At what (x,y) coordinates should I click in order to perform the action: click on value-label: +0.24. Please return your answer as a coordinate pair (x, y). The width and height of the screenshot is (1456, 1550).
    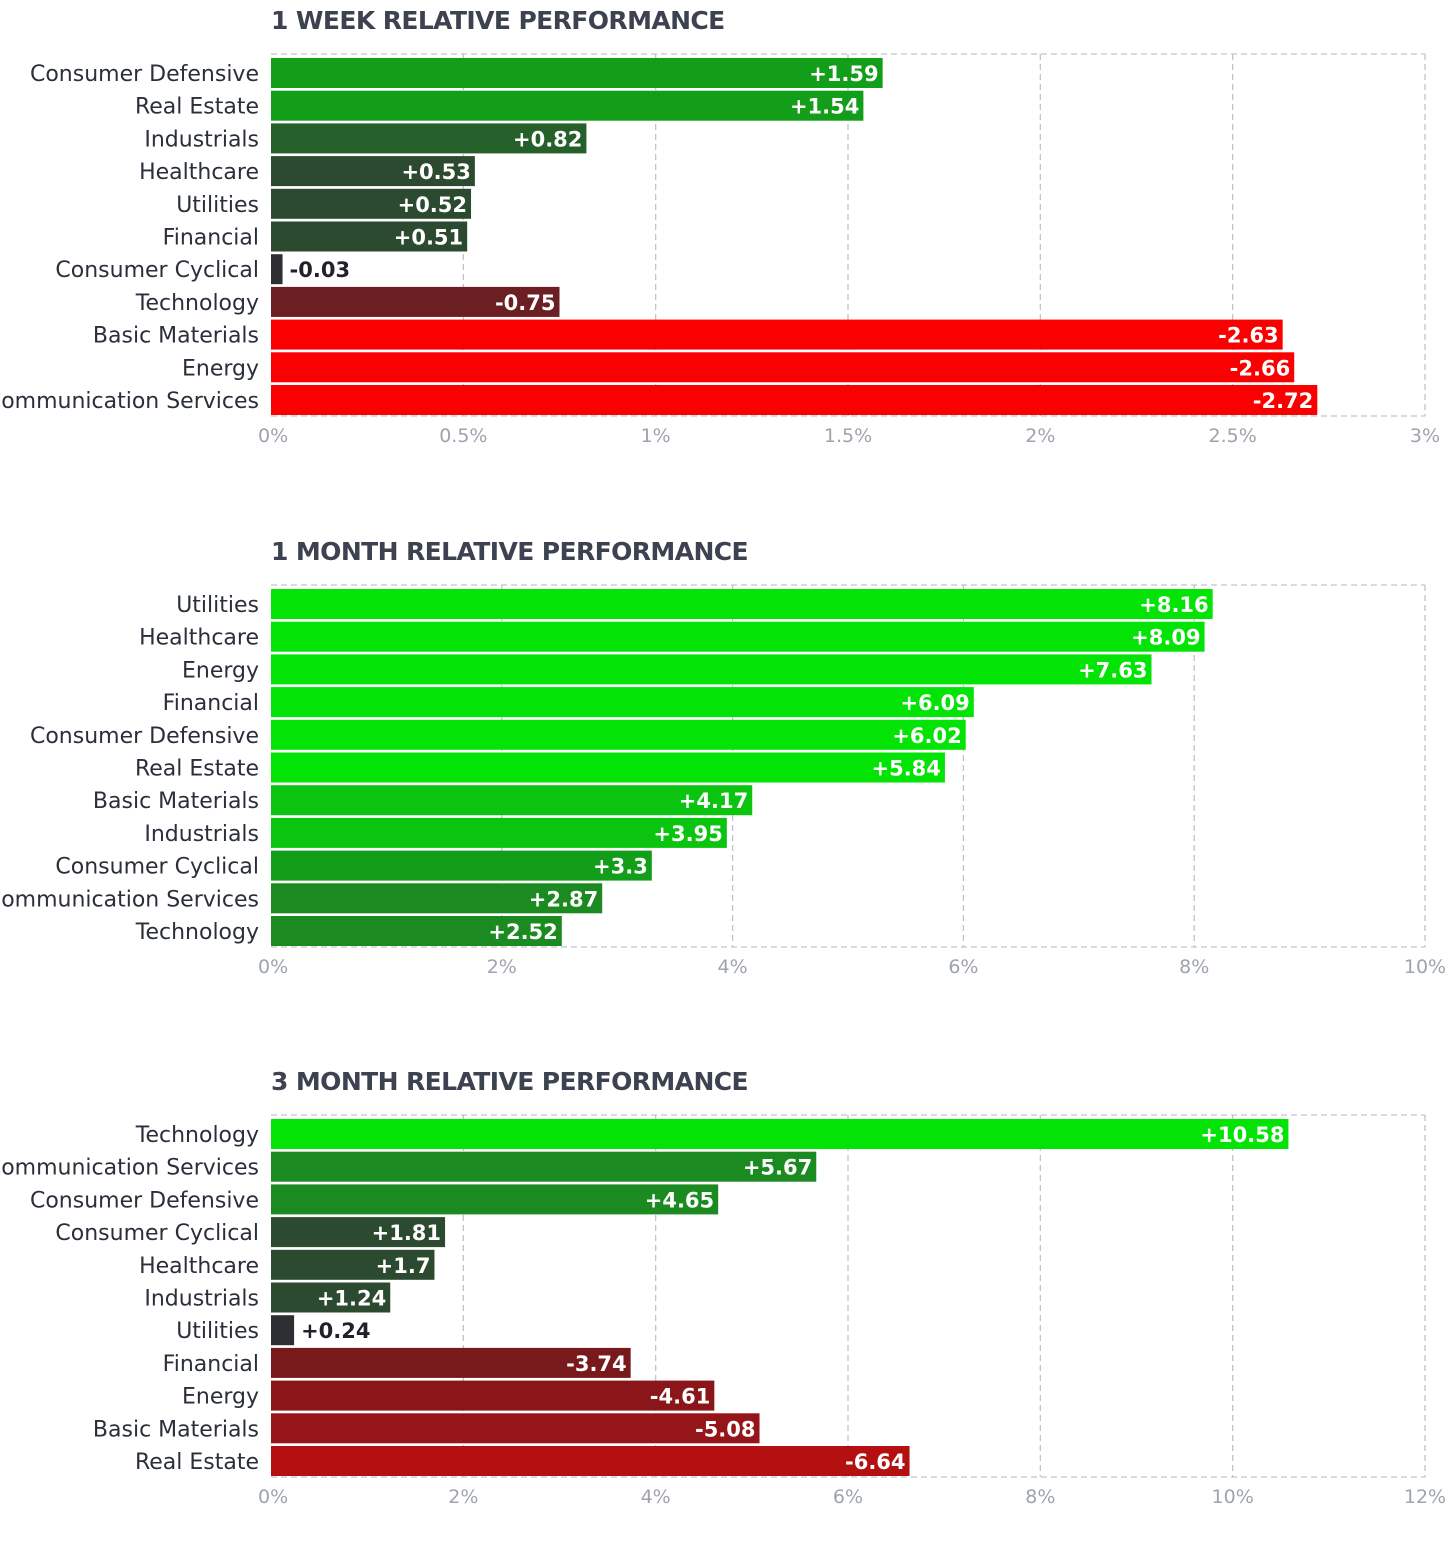
    Looking at the image, I should click on (335, 1331).